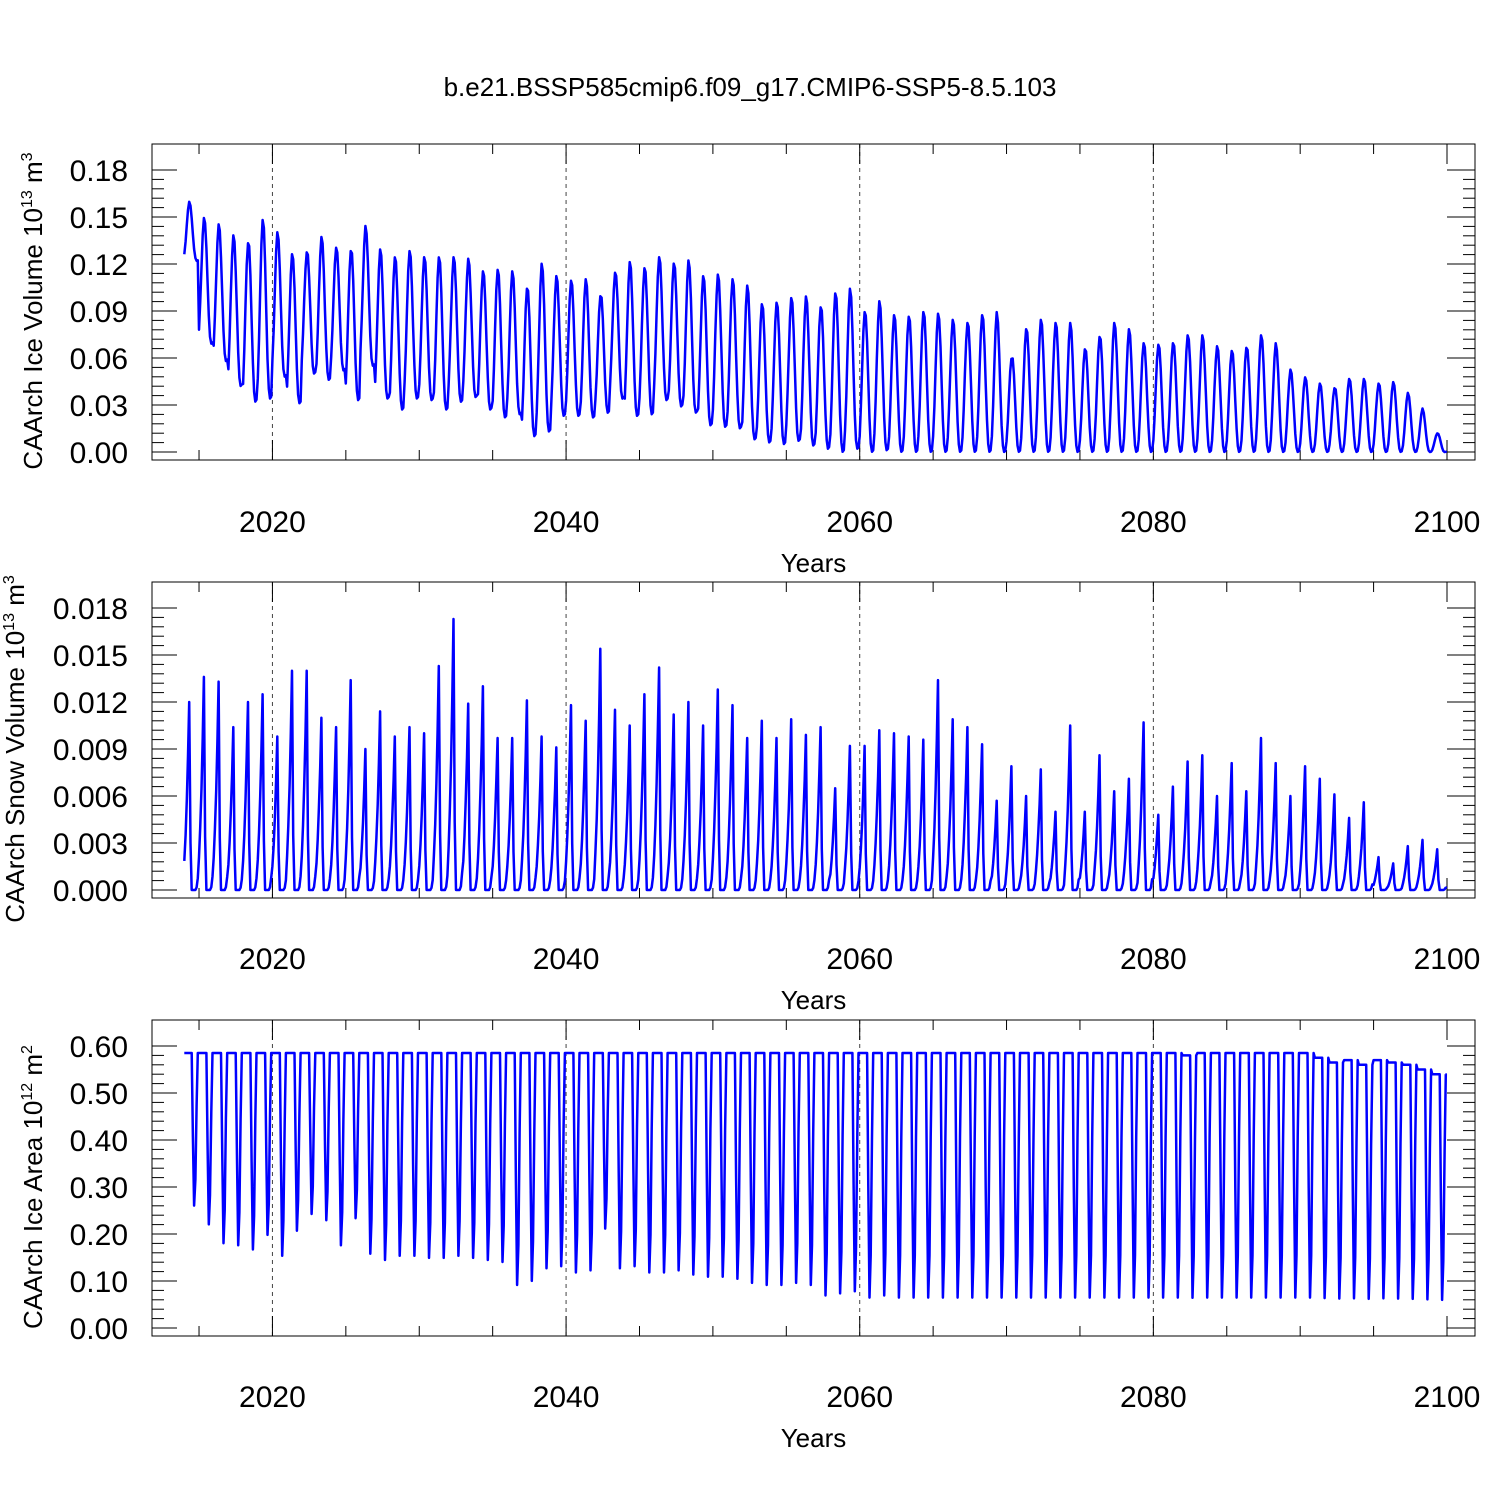 The height and width of the screenshot is (1500, 1500). I want to click on y-tick-label: 0.003, so click(90, 844).